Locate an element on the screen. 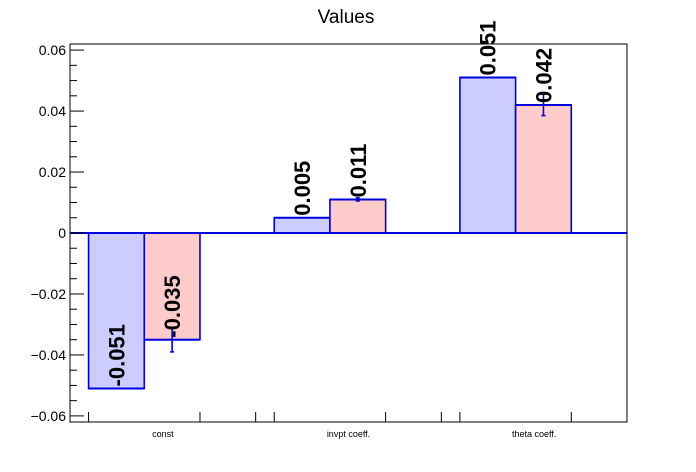  y-tick-label: 0.06 is located at coordinates (52, 50).